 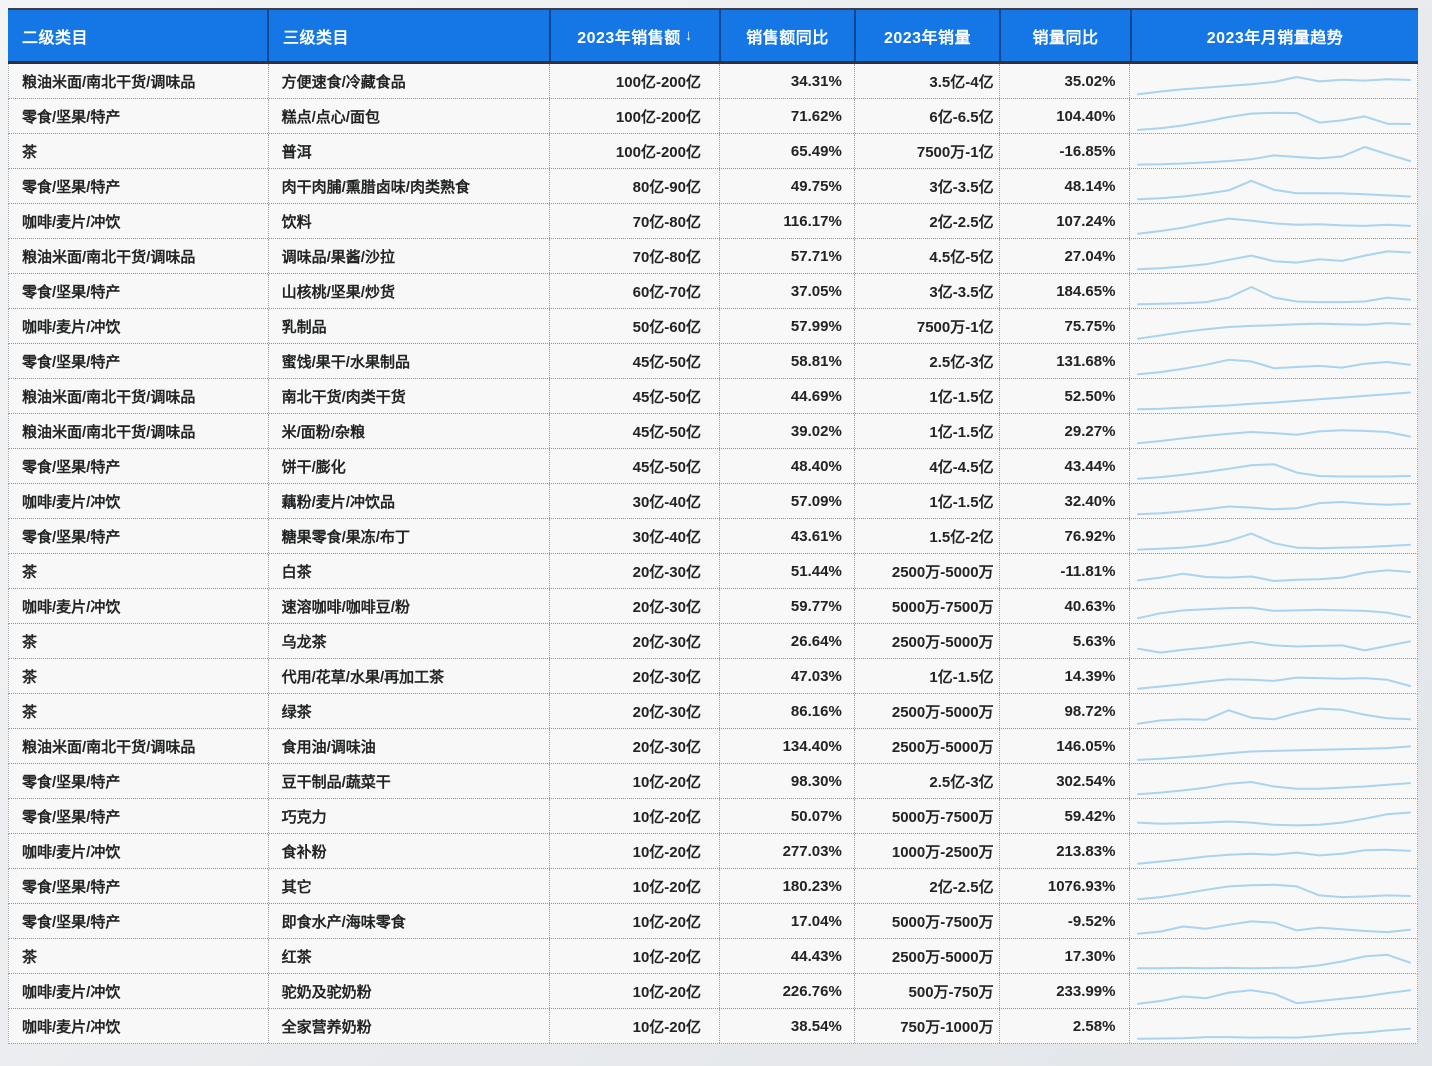 What do you see at coordinates (926, 606) in the screenshot?
I see `cell-volume-range: 5000万-7500万` at bounding box center [926, 606].